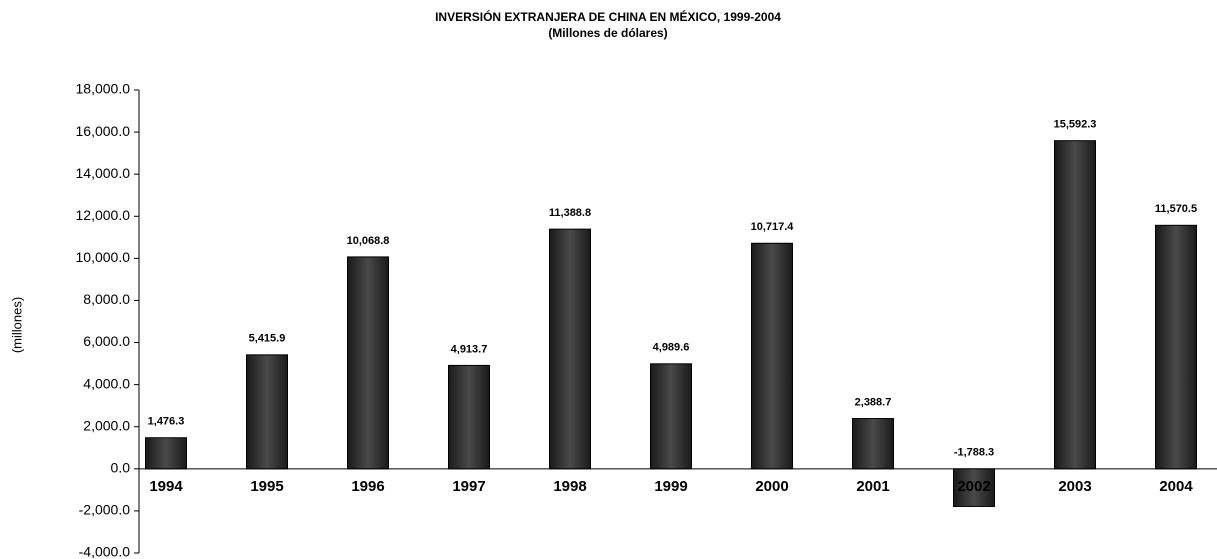 The image size is (1217, 559). What do you see at coordinates (570, 213) in the screenshot?
I see `value-label: 11,388.8` at bounding box center [570, 213].